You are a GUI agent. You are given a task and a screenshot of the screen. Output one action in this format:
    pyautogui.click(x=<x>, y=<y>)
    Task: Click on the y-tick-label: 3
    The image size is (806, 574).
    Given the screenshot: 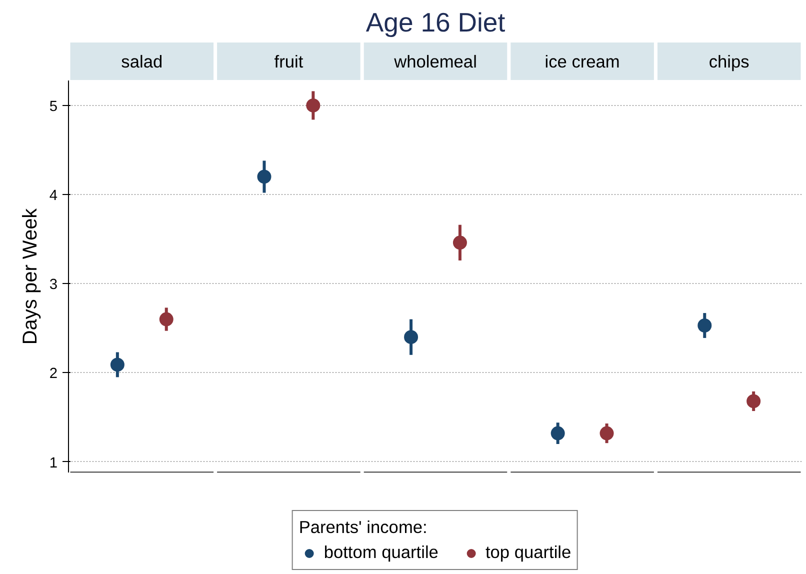 What is the action you would take?
    pyautogui.click(x=53, y=285)
    